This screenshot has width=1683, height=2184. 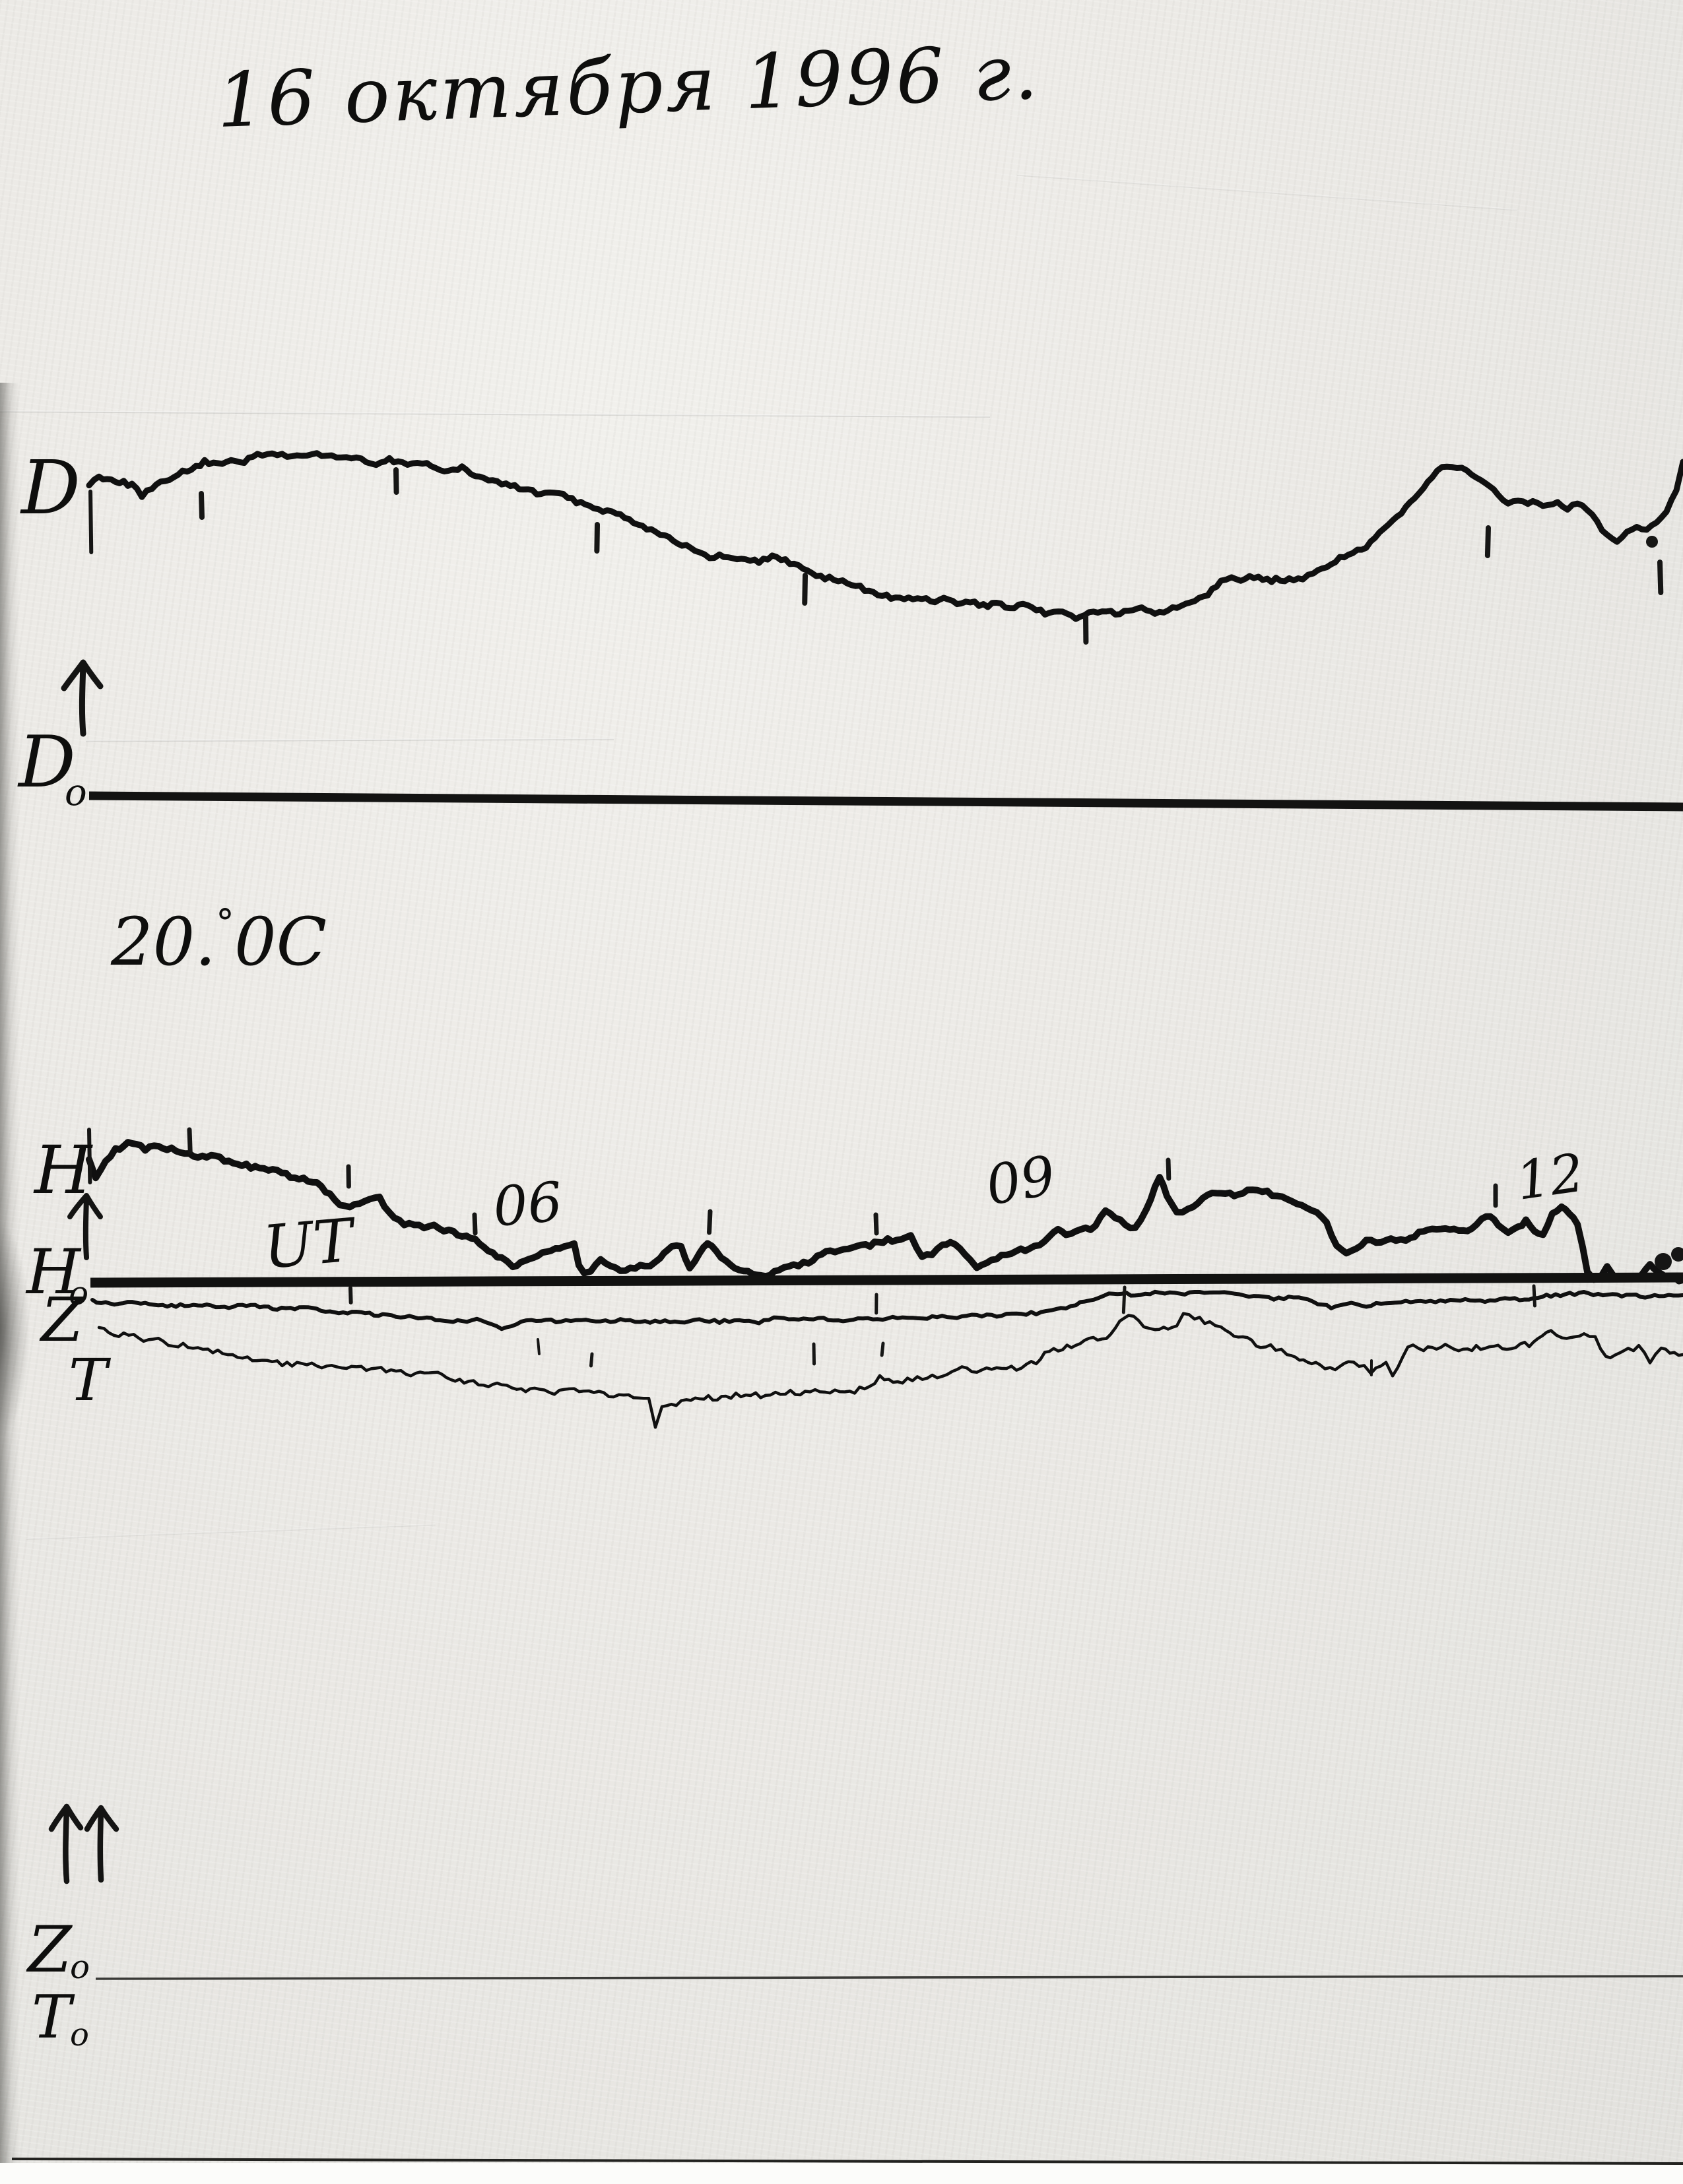 What do you see at coordinates (90, 1380) in the screenshot?
I see `channel-label-t: T` at bounding box center [90, 1380].